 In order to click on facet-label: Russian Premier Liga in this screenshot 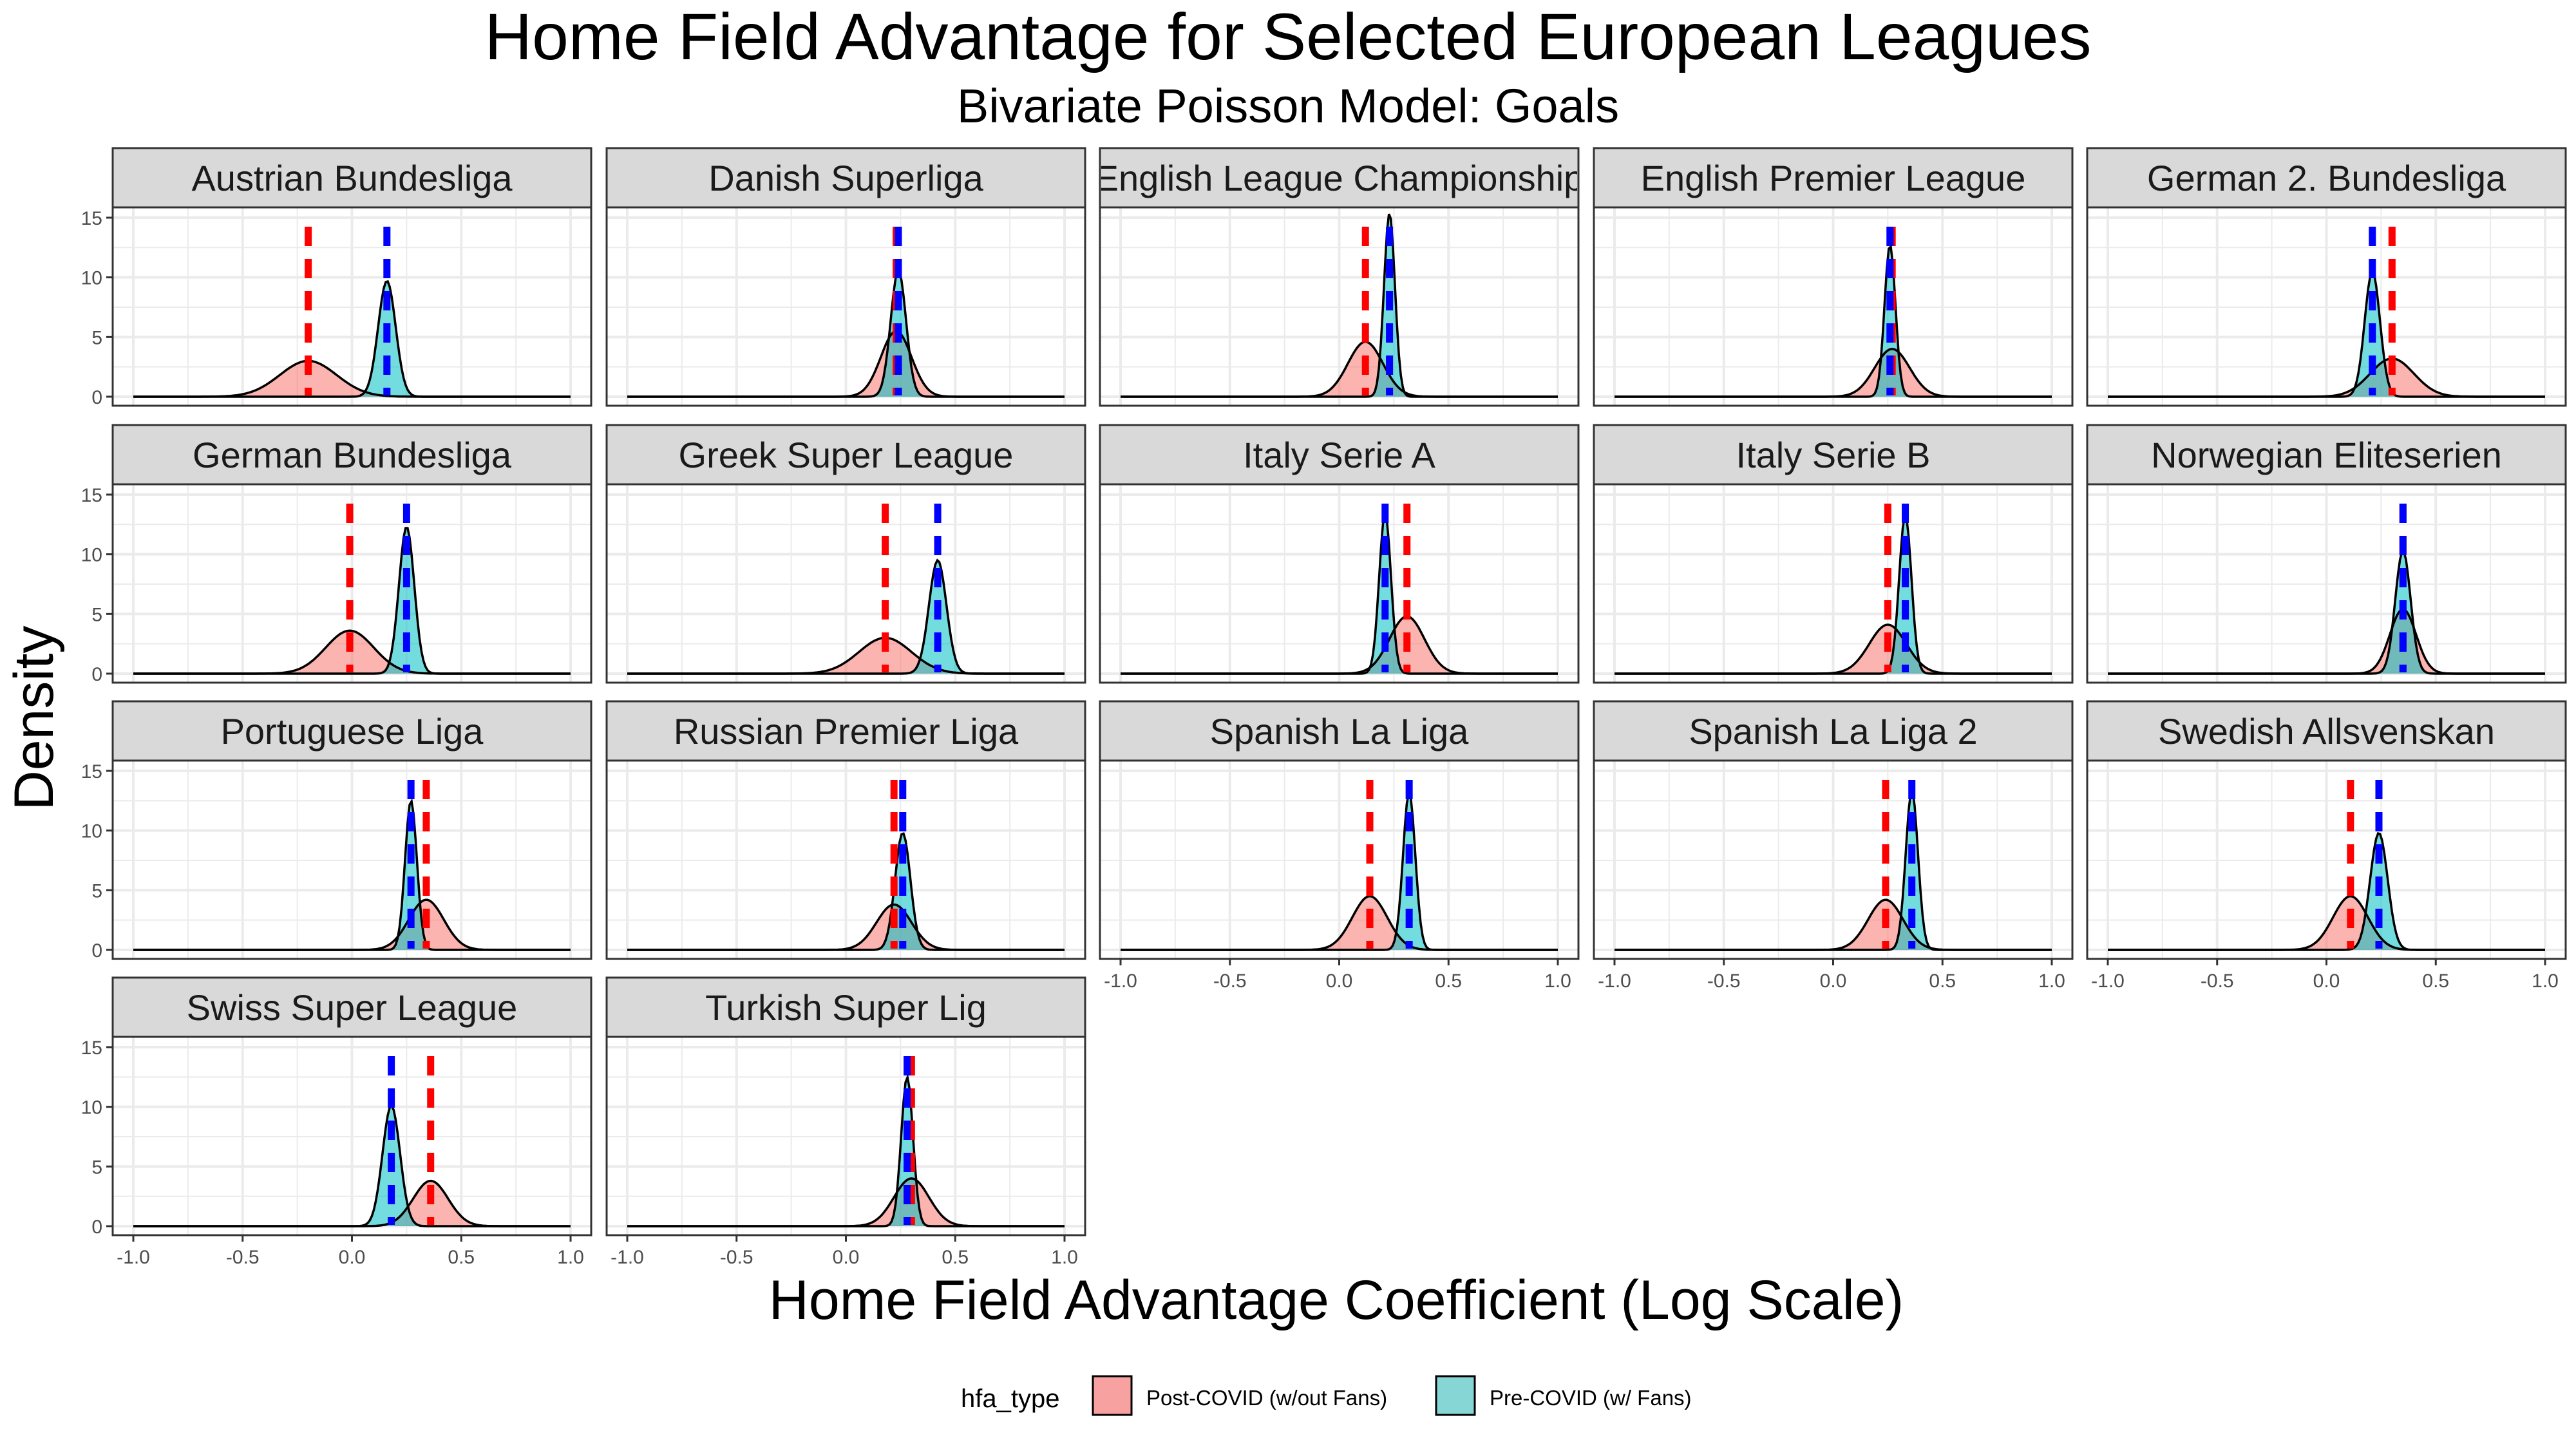, I will do `click(846, 731)`.